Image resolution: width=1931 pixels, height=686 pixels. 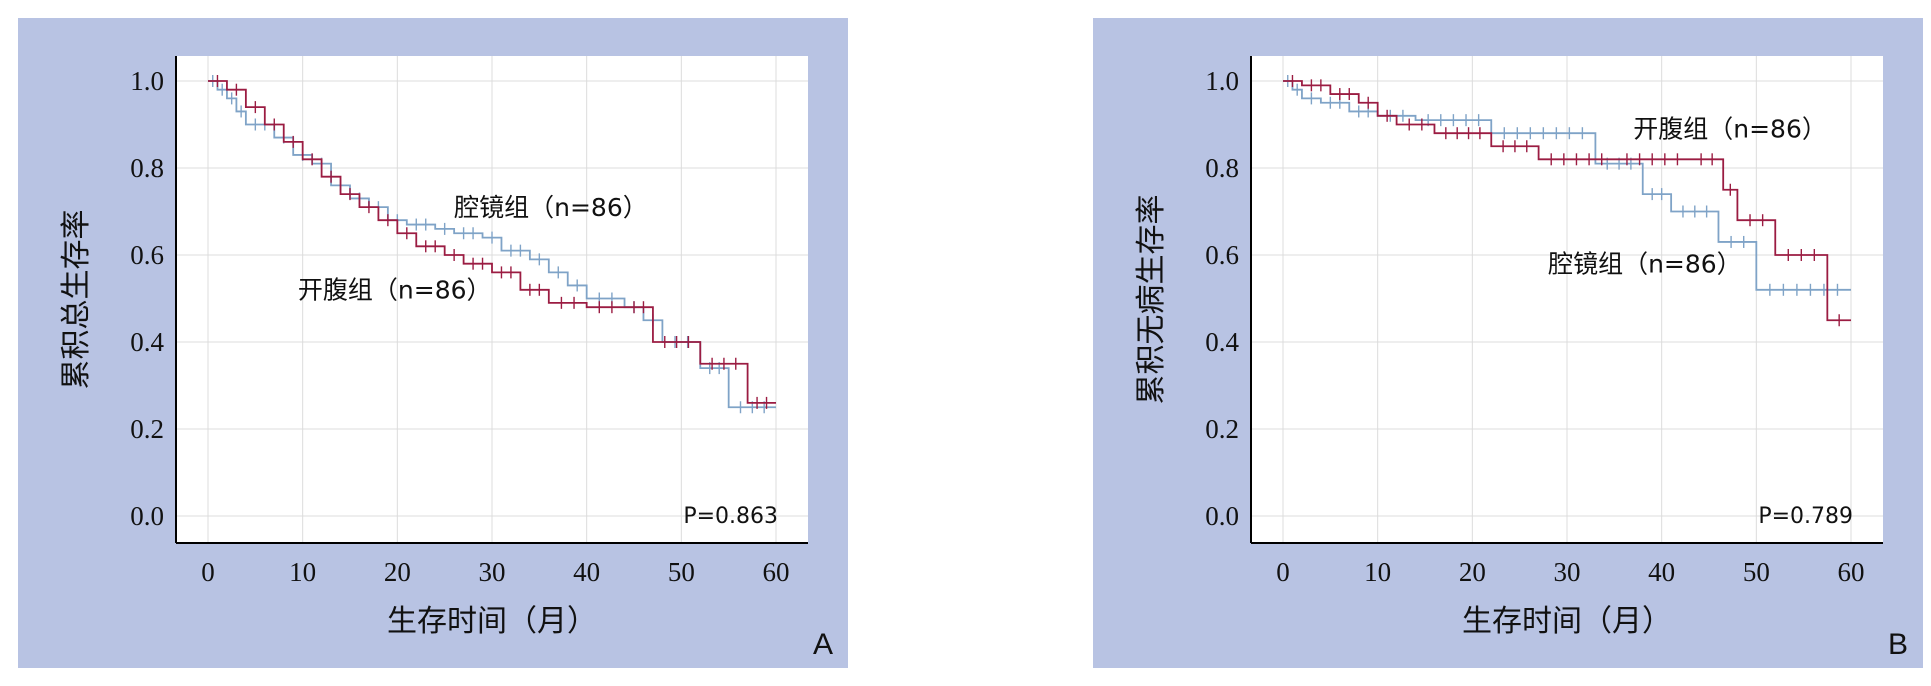 What do you see at coordinates (823, 644) in the screenshot?
I see `panel-letter: A` at bounding box center [823, 644].